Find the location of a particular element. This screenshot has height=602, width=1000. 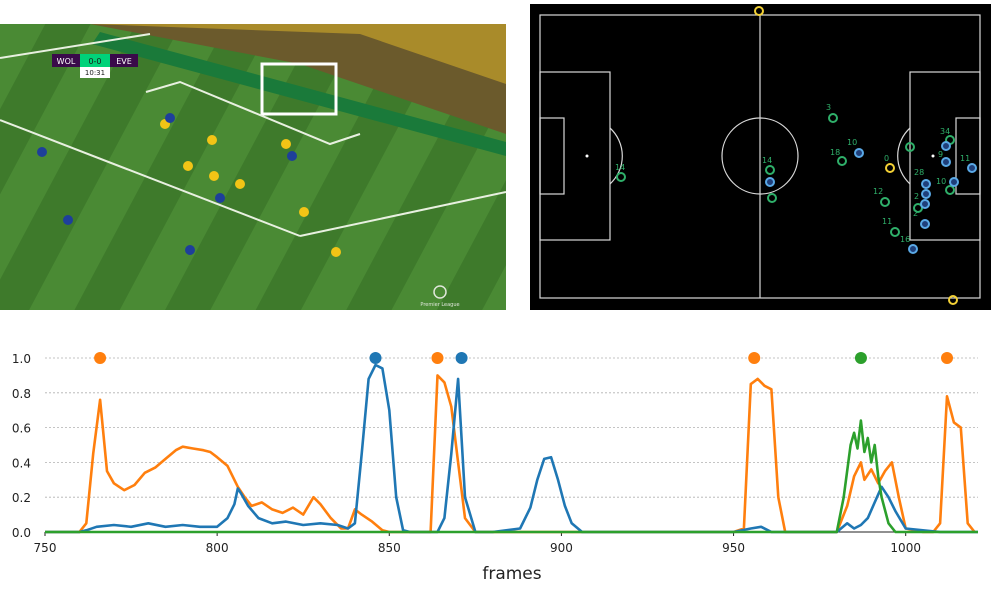

event-markers is located at coordinates (524, 358).